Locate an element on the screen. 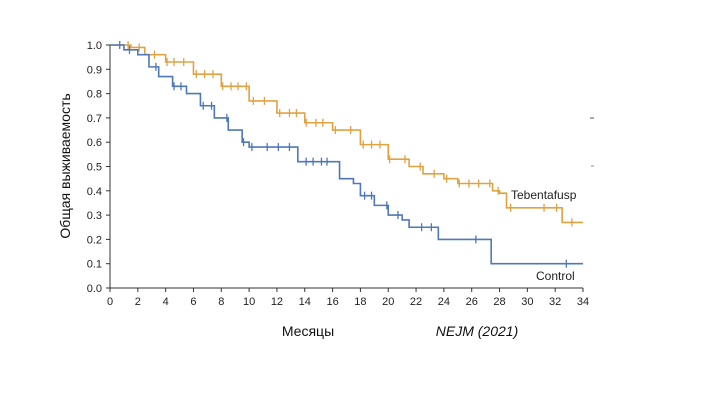 The height and width of the screenshot is (401, 719). y-tick-label: 0.3 is located at coordinates (94, 216).